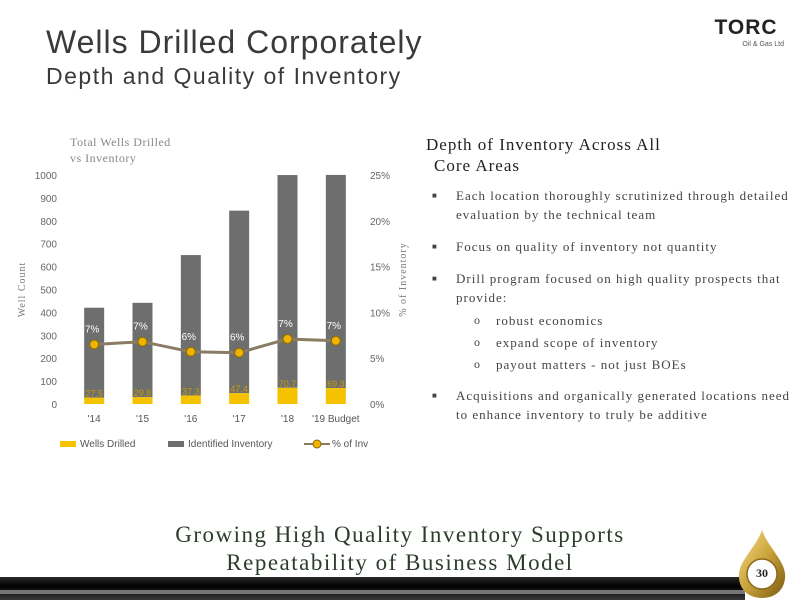 Image resolution: width=800 pixels, height=600 pixels. What do you see at coordinates (48, 359) in the screenshot?
I see `y-tick-label: 200` at bounding box center [48, 359].